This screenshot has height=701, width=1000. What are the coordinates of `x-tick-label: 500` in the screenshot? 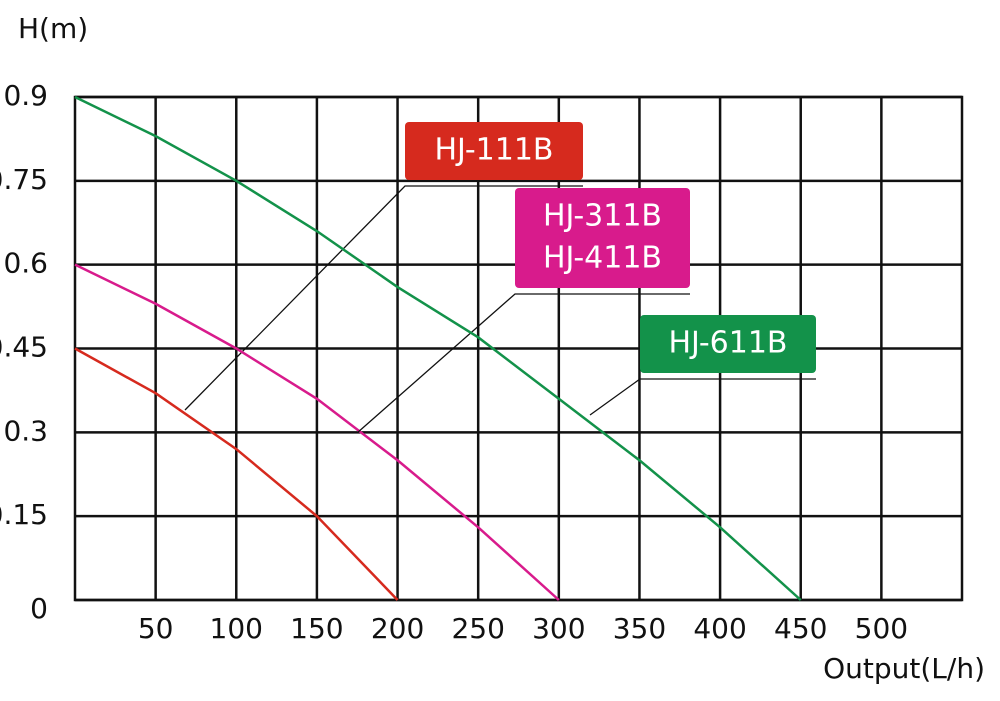 It's located at (881, 628).